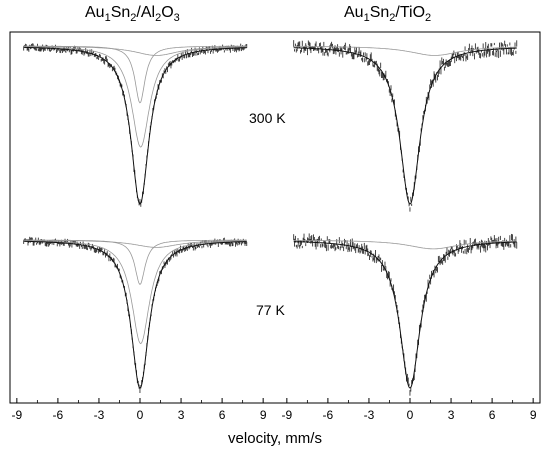  What do you see at coordinates (274, 410) in the screenshot?
I see `x-axis: -9 -6 -3 0 3 6 9 -9 -6 -3 0 3 6 9` at bounding box center [274, 410].